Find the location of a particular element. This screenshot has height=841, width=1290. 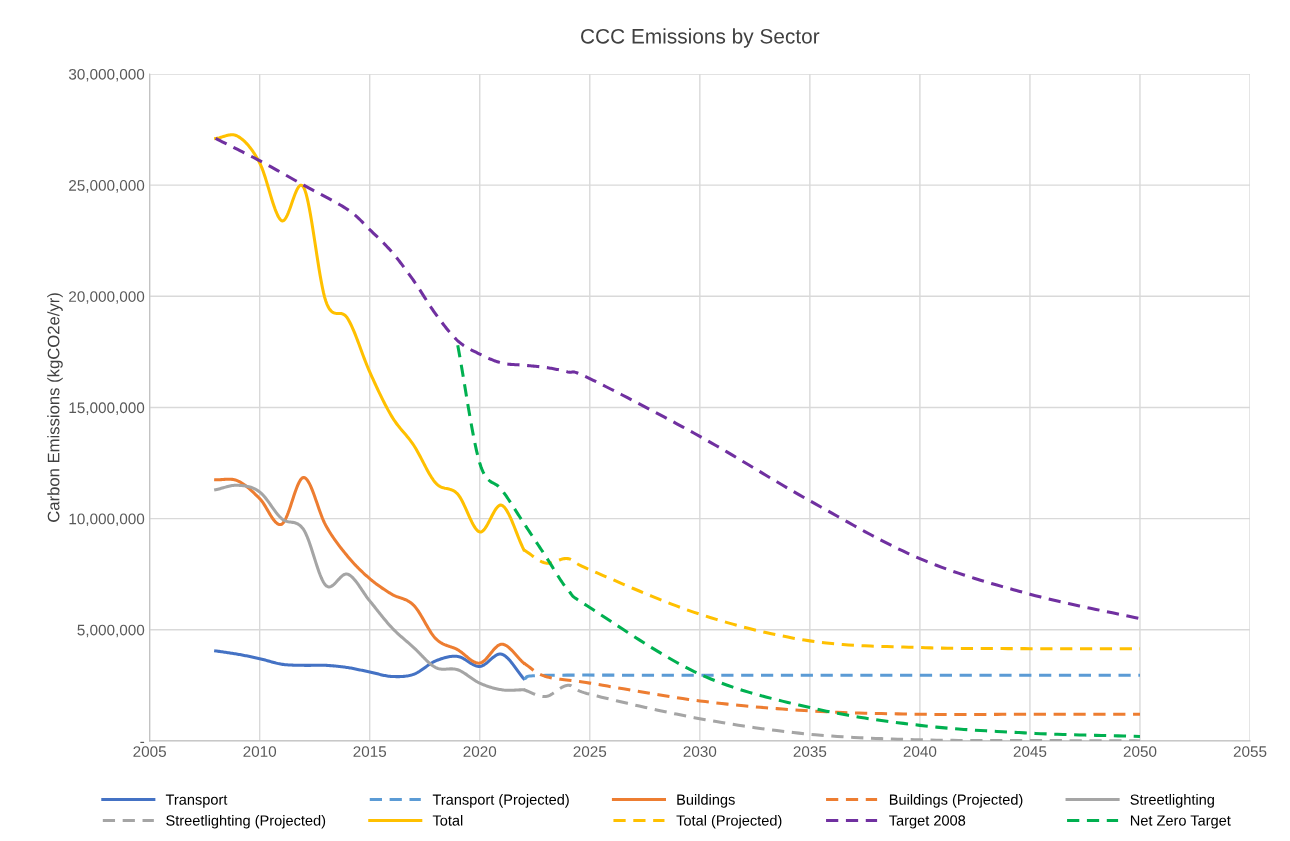

x-tick-label: 2030 is located at coordinates (700, 751).